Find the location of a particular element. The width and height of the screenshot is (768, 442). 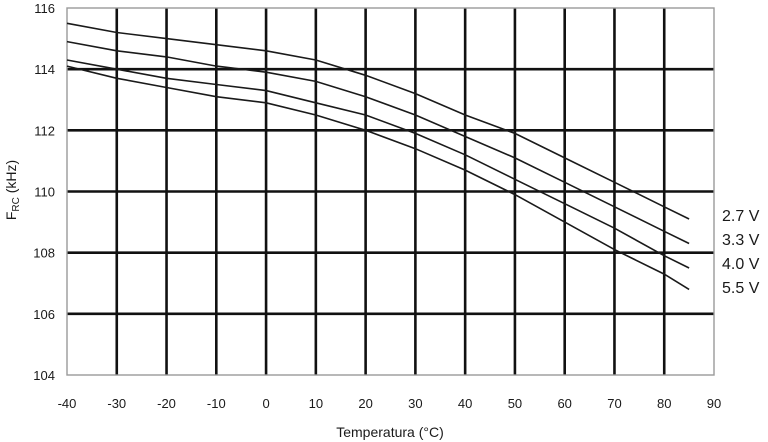

series-label: 2.7 V is located at coordinates (741, 216).